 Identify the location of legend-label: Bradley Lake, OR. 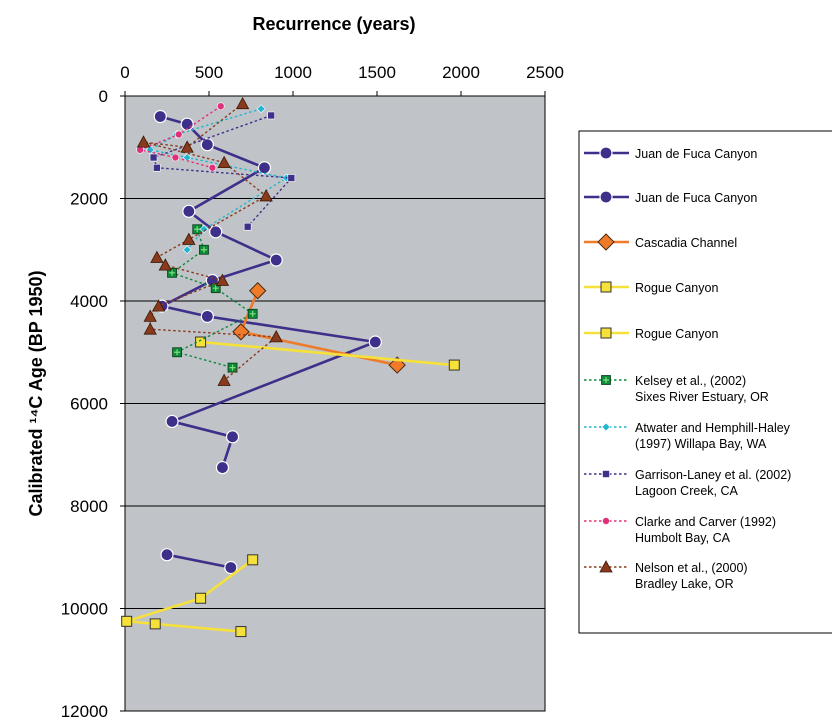
(684, 584).